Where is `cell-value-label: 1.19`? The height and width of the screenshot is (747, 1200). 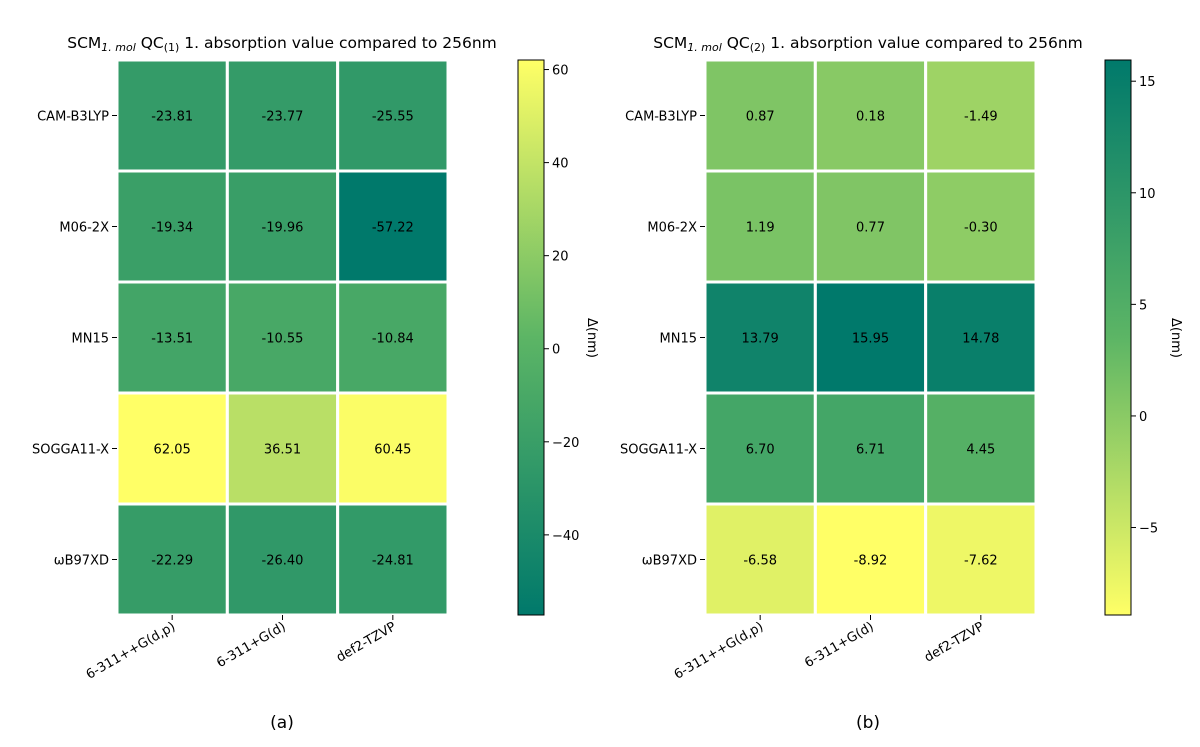
cell-value-label: 1.19 is located at coordinates (760, 228).